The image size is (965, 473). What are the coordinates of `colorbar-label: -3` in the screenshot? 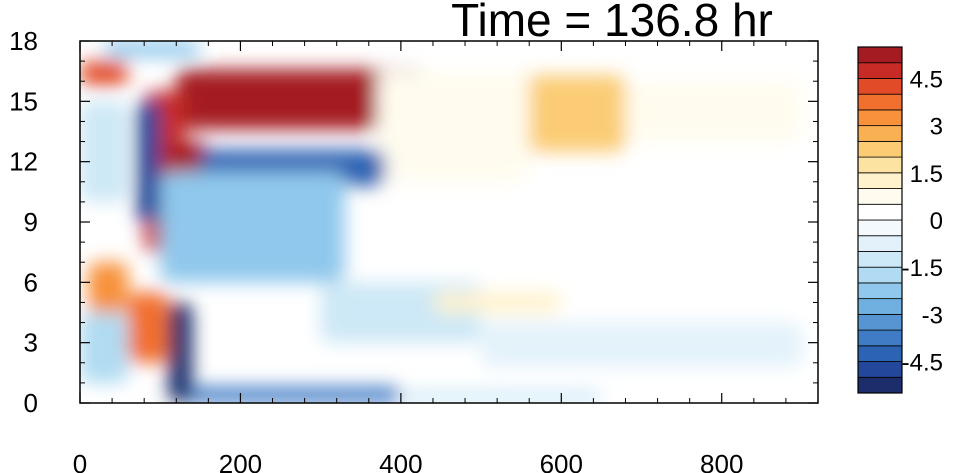 It's located at (932, 315).